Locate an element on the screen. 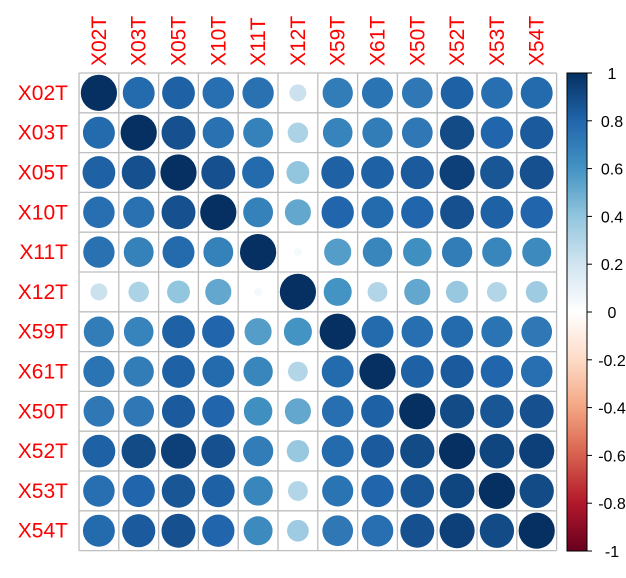 This screenshot has height=578, width=626. colorbar-tick-label: -0.6 is located at coordinates (612, 456).